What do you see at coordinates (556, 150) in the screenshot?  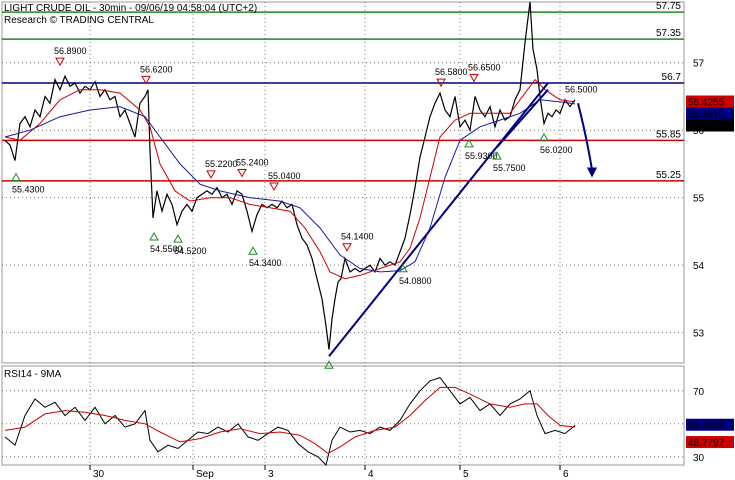 I see `annotation-label: 56.0200` at bounding box center [556, 150].